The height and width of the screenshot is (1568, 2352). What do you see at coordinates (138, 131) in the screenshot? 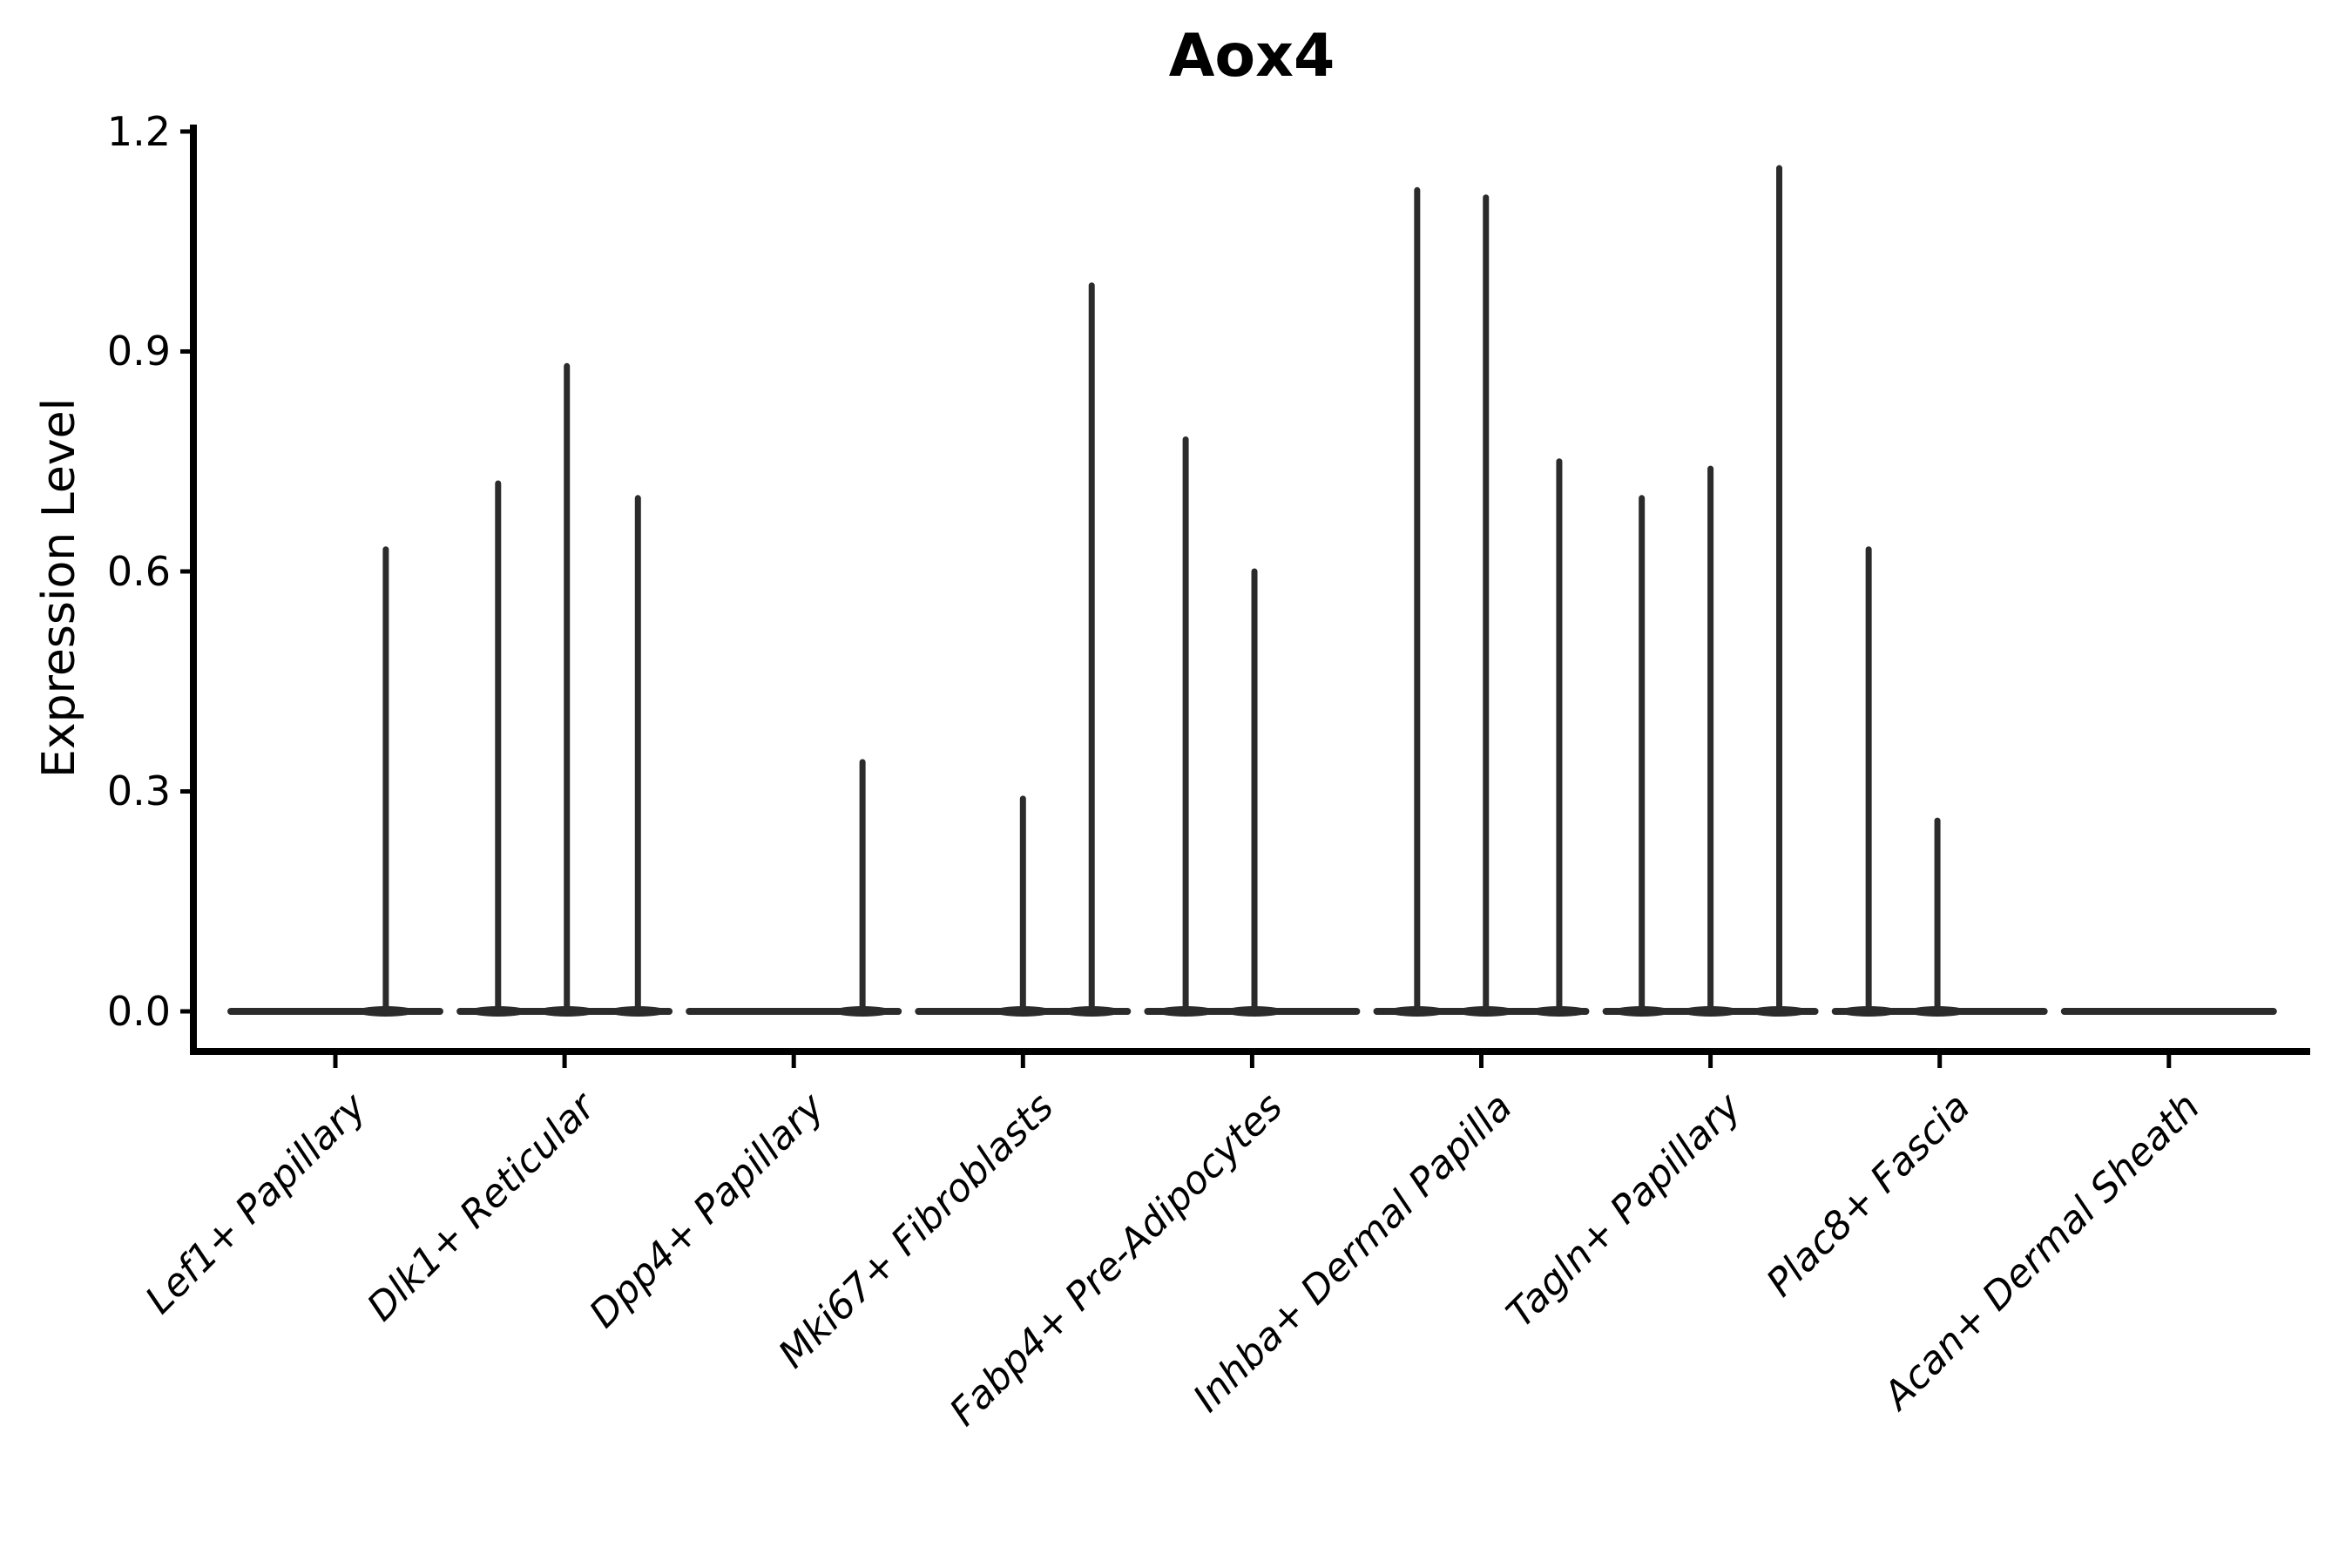
I see `y-tick-label: 1.2` at bounding box center [138, 131].